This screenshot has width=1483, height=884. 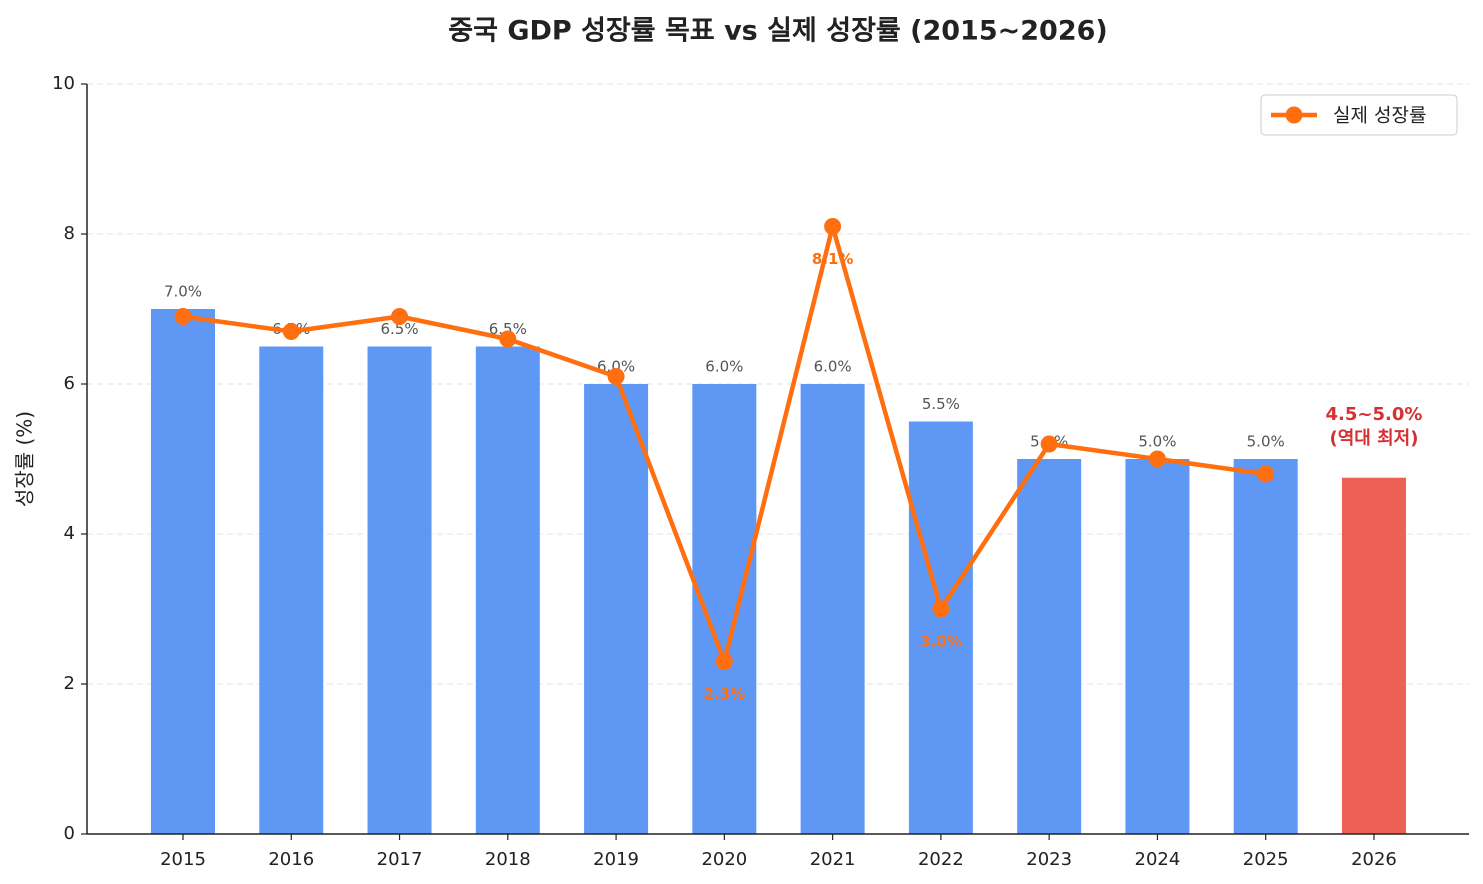 What do you see at coordinates (1266, 859) in the screenshot?
I see `x-tick-label: 2025` at bounding box center [1266, 859].